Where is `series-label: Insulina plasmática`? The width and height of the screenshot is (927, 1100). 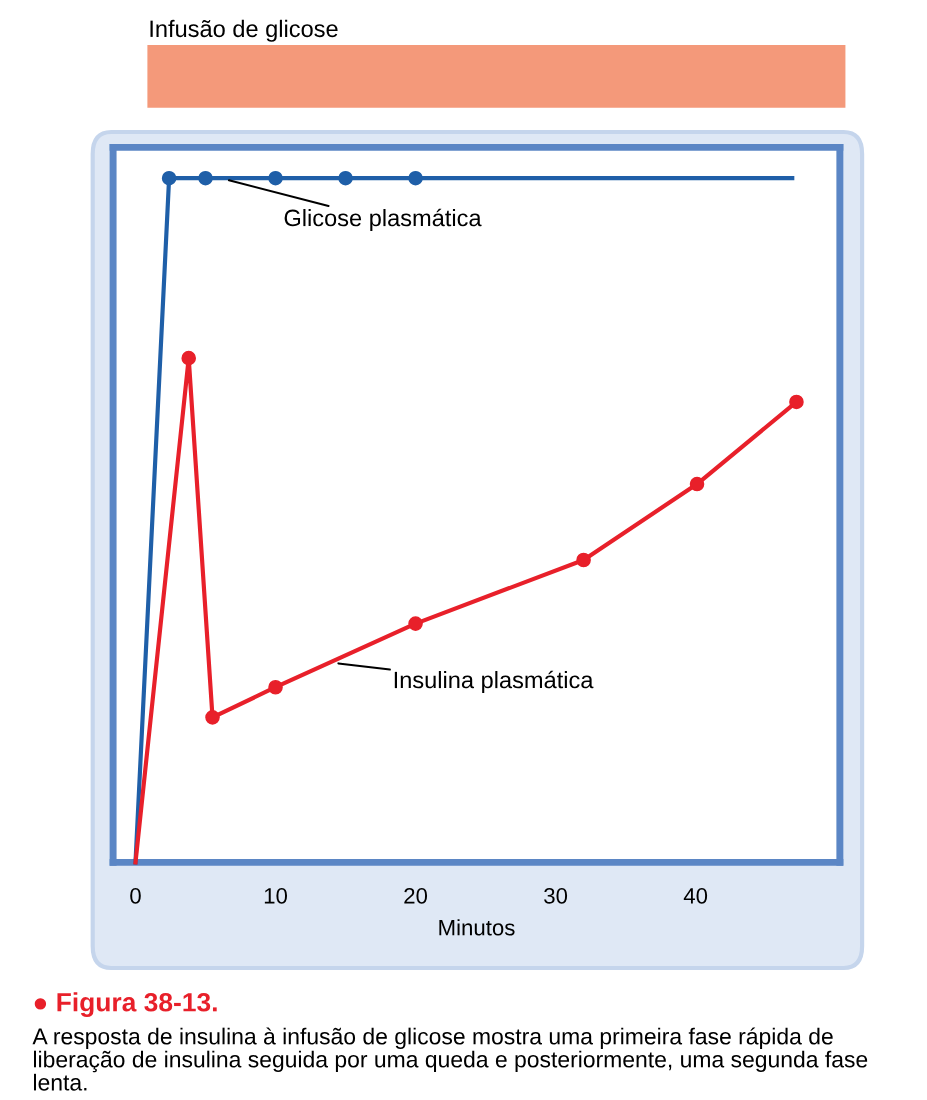 series-label: Insulina plasmática is located at coordinates (494, 682).